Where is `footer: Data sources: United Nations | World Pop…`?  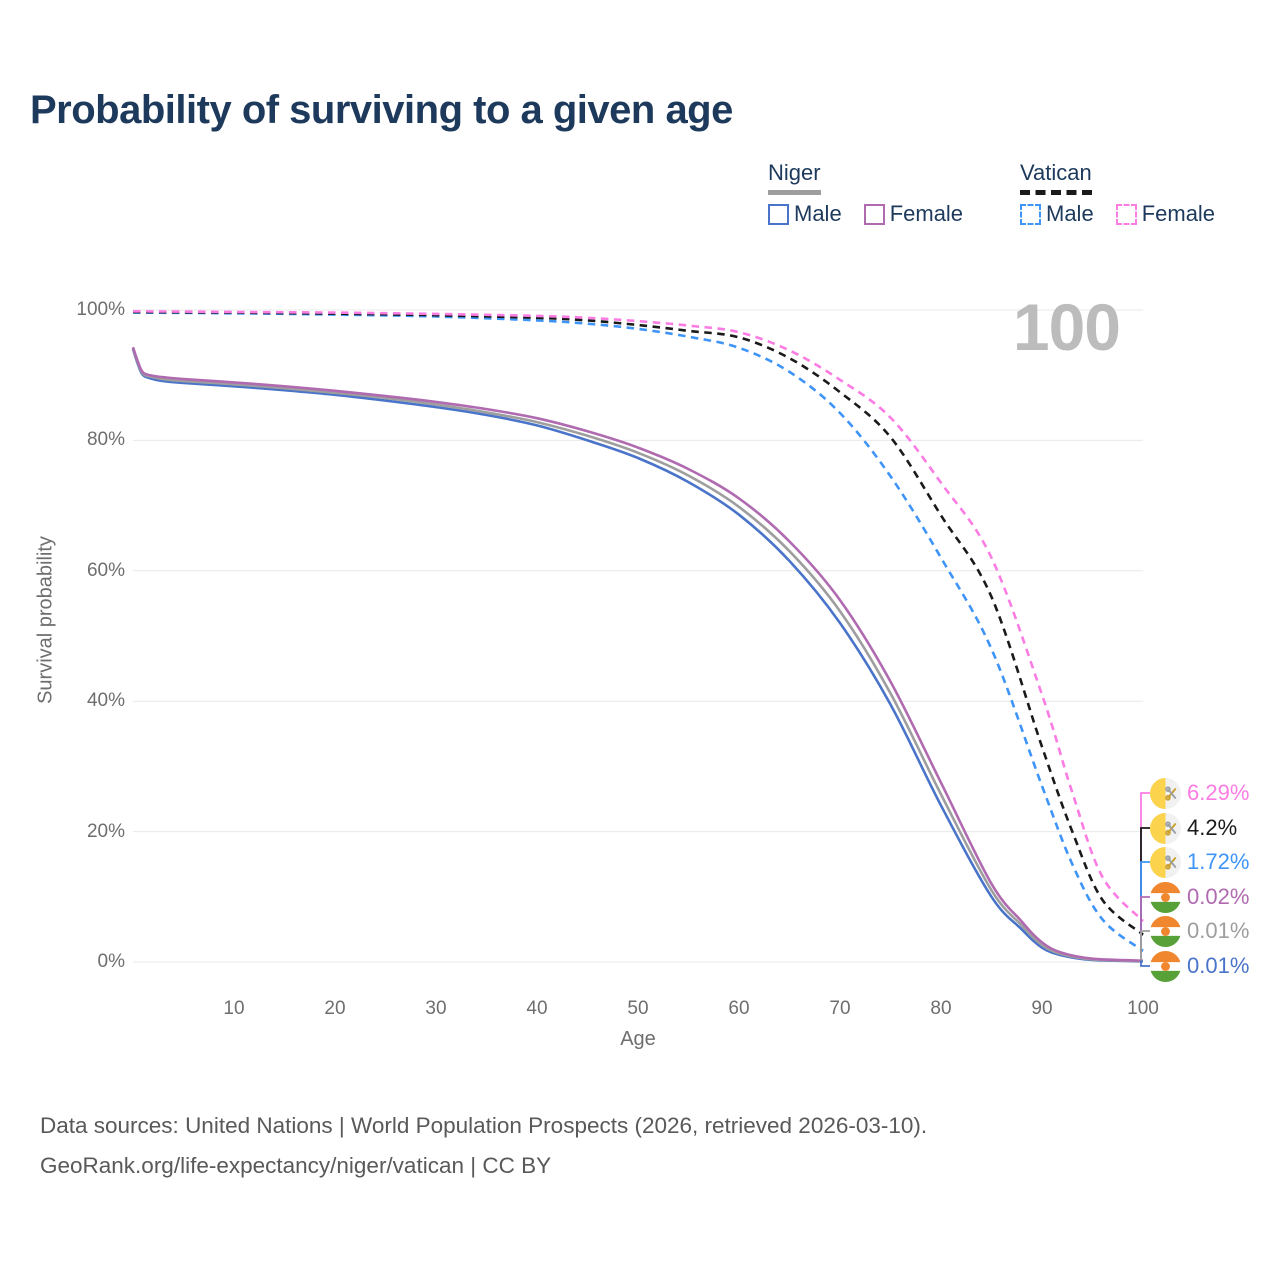 footer: Data sources: United Nations | World Pop… is located at coordinates (483, 1146).